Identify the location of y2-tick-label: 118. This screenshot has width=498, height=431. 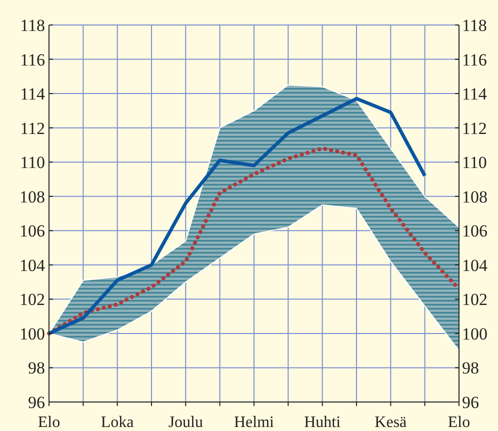
(474, 25).